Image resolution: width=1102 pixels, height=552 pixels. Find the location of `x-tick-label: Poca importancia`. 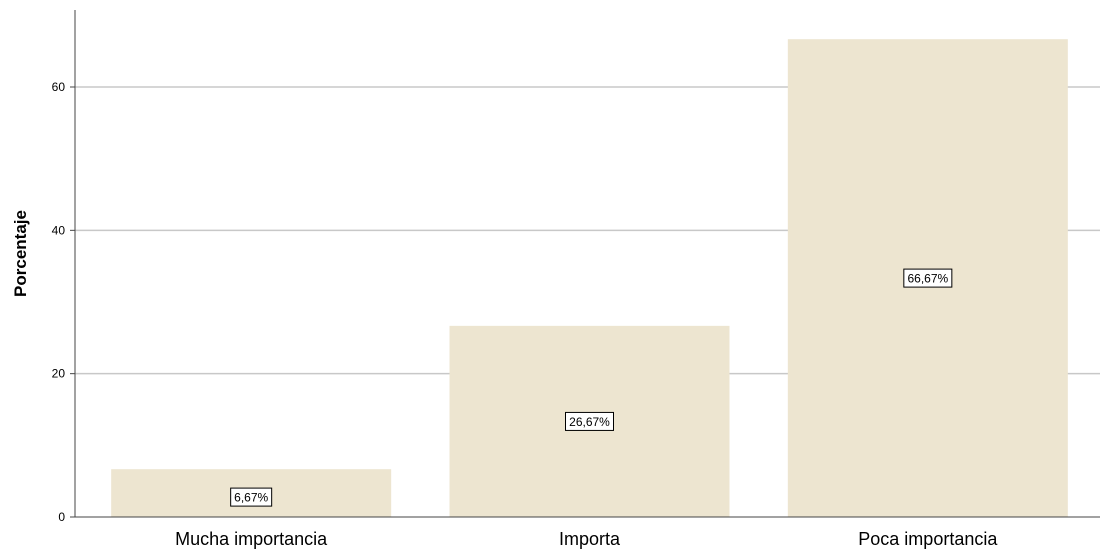

x-tick-label: Poca importancia is located at coordinates (928, 539).